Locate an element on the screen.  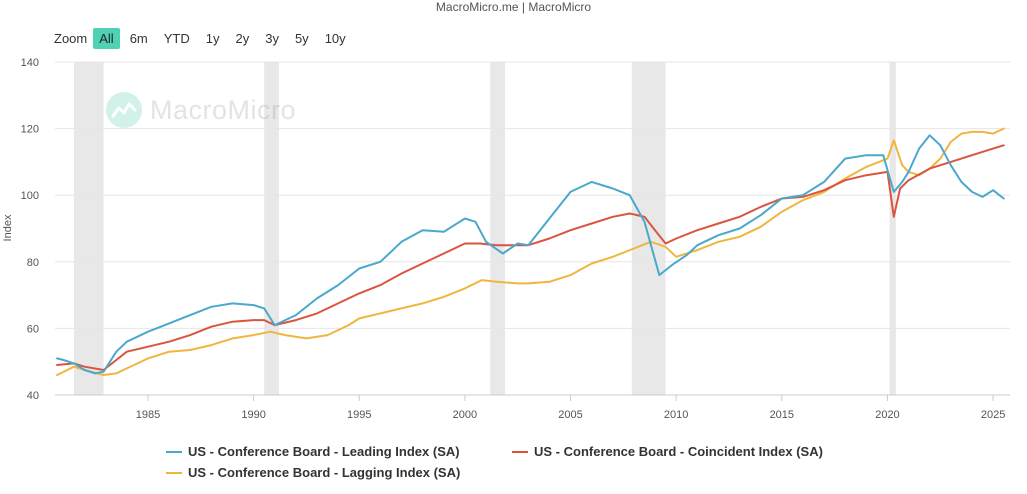
zoom-label: Zoom is located at coordinates (71, 38).